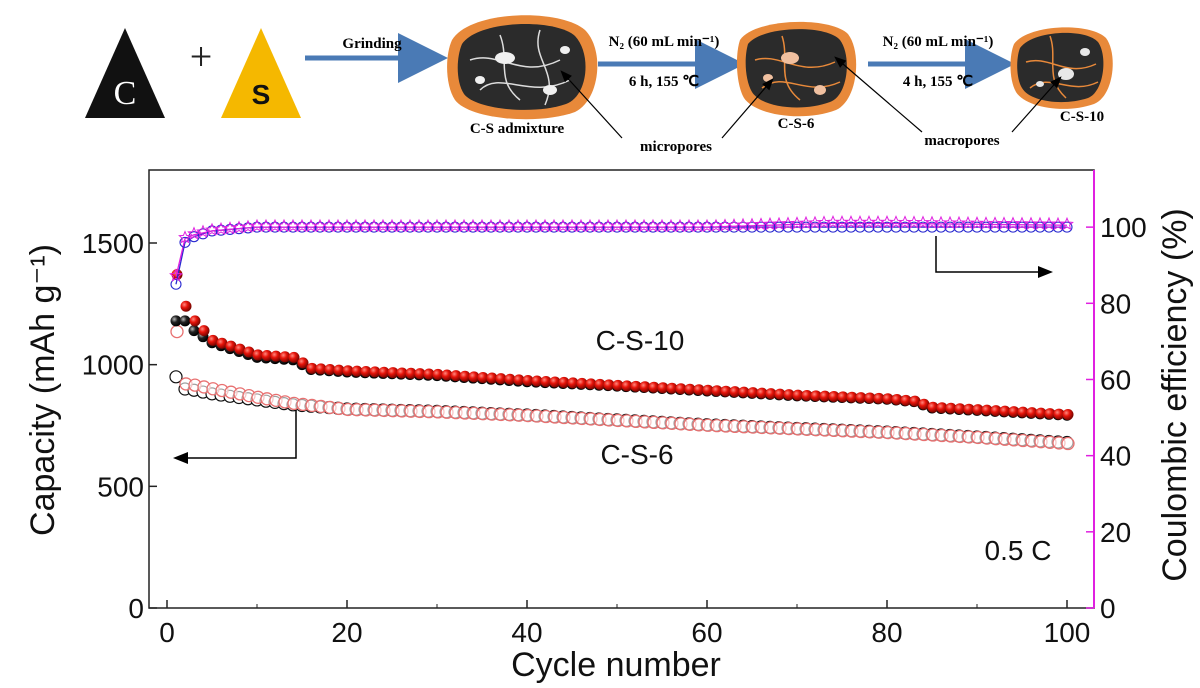  I want to click on sulfur-triangle, so click(261, 73).